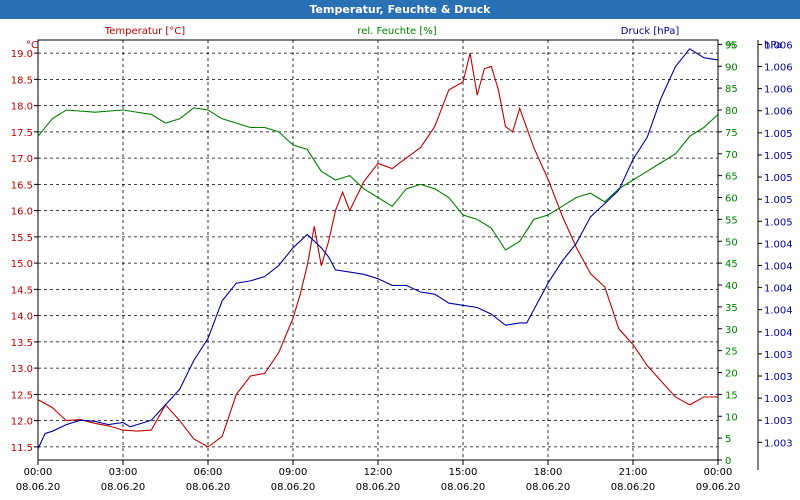 This screenshot has width=800, height=500. What do you see at coordinates (728, 439) in the screenshot?
I see `humidity-tick-label: 5` at bounding box center [728, 439].